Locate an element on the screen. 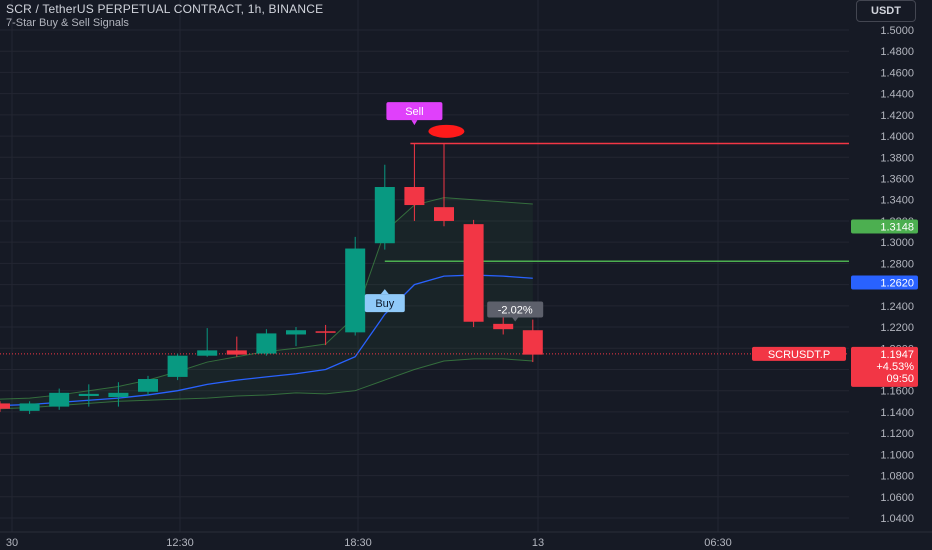 This screenshot has width=932, height=550. sell-badge-pointer is located at coordinates (414, 123).